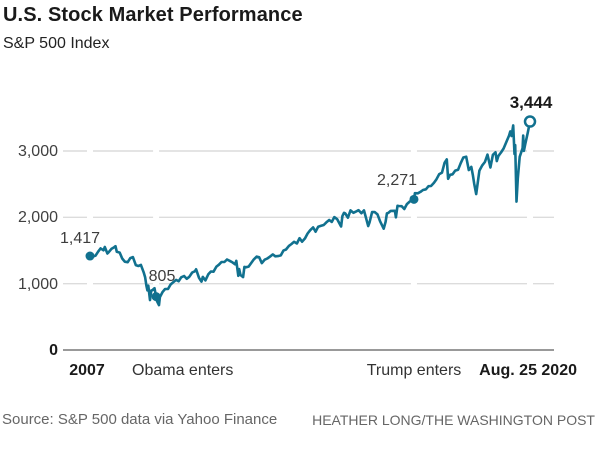  Describe the element at coordinates (528, 370) in the screenshot. I see `x-tick-aug-25-2020: Aug. 25 2020` at that location.